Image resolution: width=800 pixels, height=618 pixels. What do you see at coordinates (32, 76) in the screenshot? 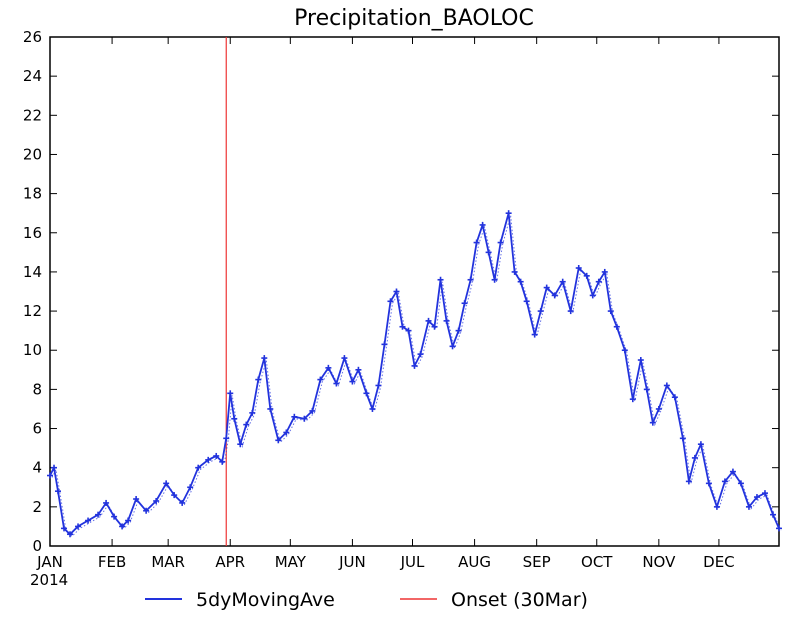
I see `y-tick-label-24: 24` at bounding box center [32, 76].